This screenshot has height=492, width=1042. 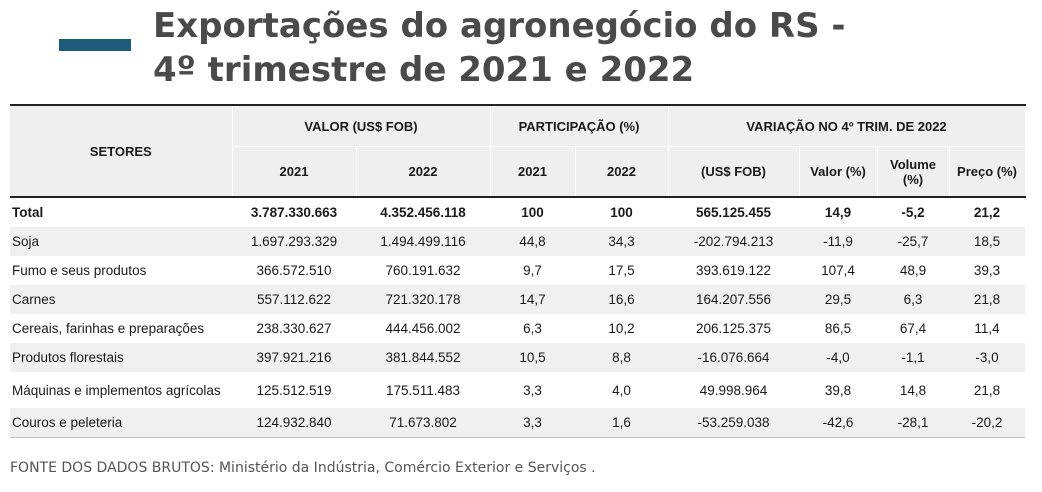 What do you see at coordinates (838, 328) in the screenshot?
I see `cell-variacao-valor: 86,5` at bounding box center [838, 328].